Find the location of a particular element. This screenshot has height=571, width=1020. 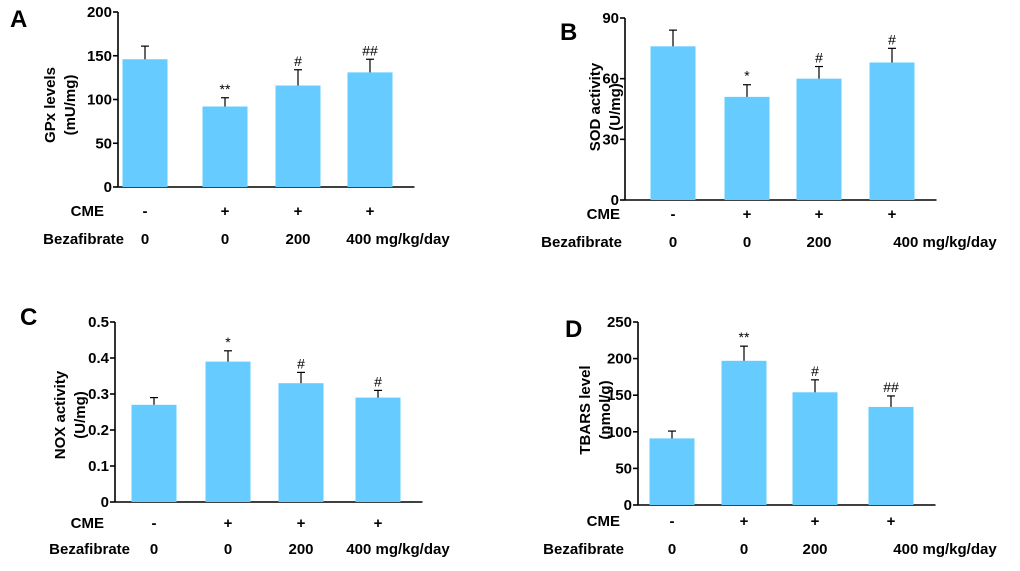

y-tick-label: 0.3 is located at coordinates (98, 394).